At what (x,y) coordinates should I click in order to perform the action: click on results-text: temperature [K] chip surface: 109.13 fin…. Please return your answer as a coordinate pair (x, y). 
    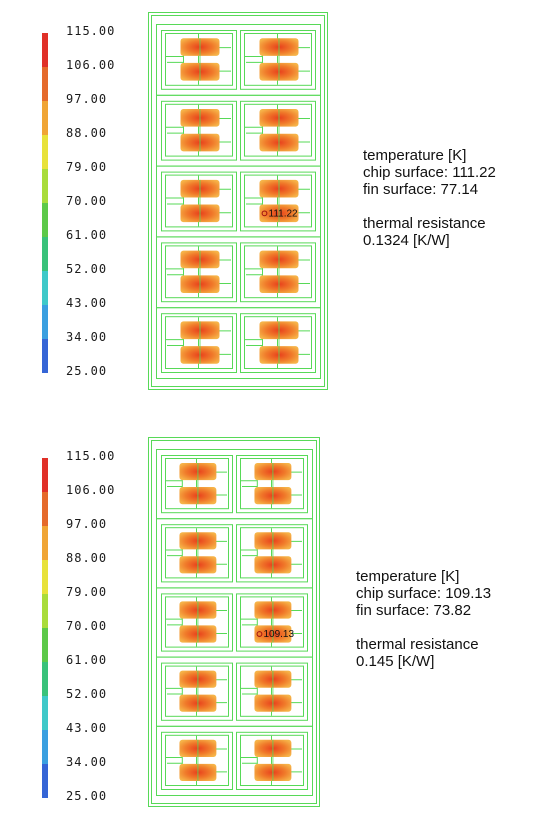
    Looking at the image, I should click on (423, 619).